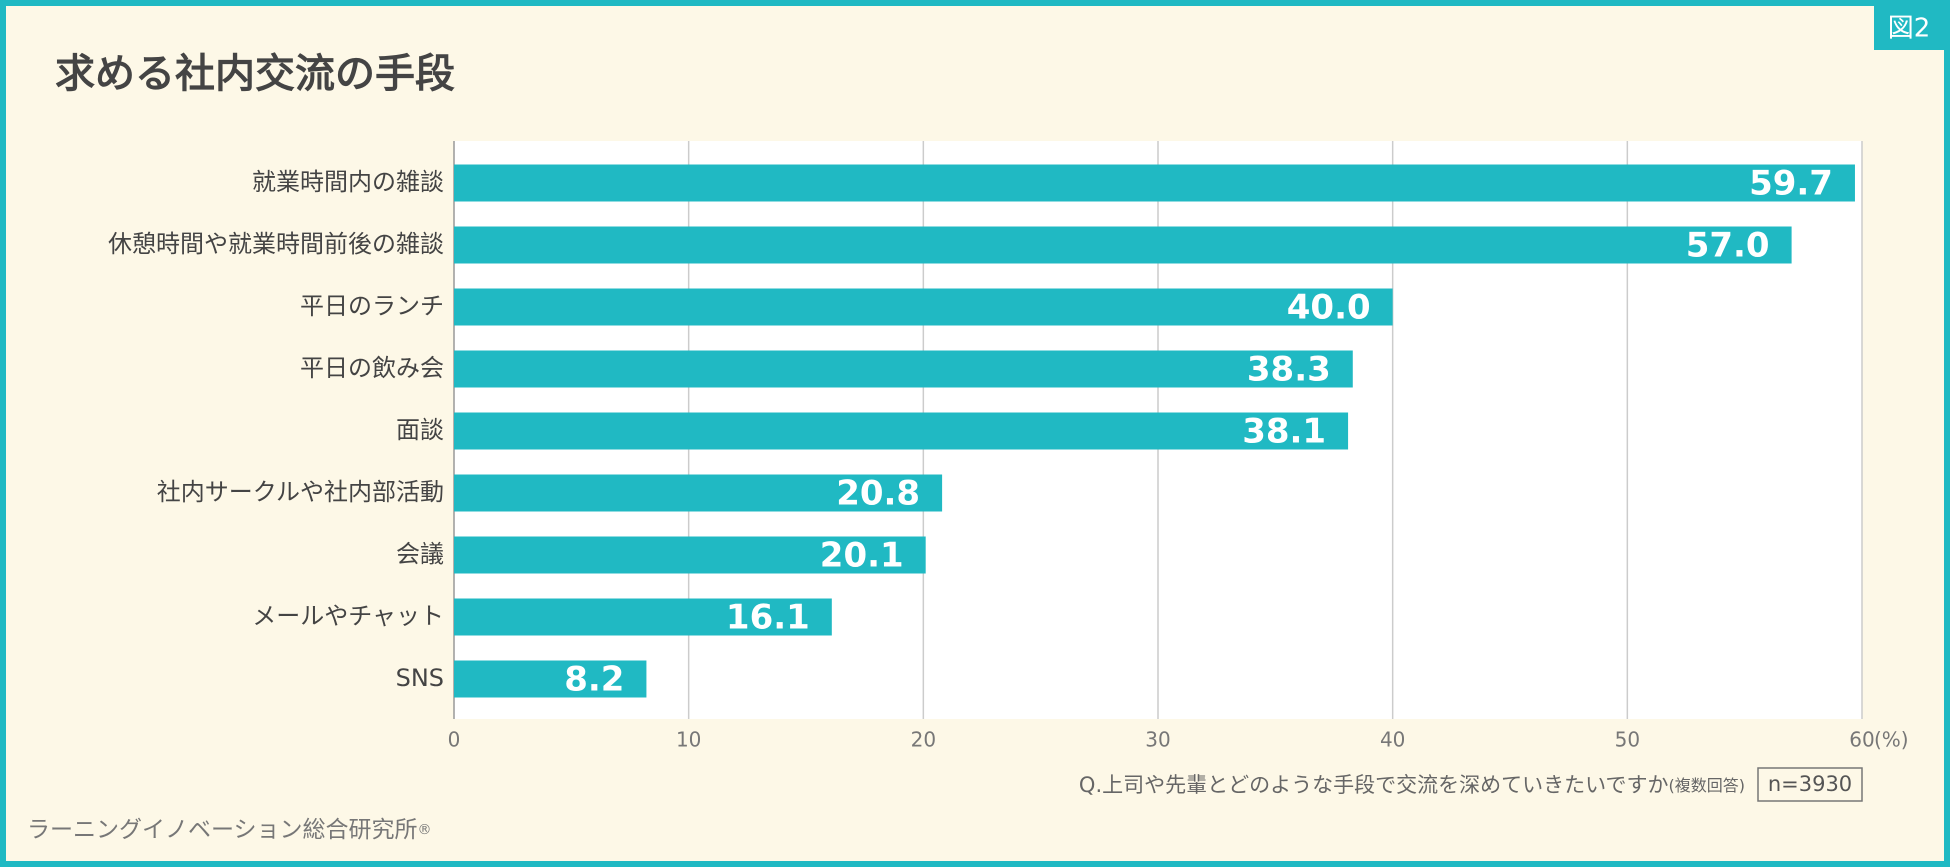  Describe the element at coordinates (1374, 785) in the screenshot. I see `question-text: Q.上司や先輩とどのような手段で交流を深めていきたいですか` at that location.